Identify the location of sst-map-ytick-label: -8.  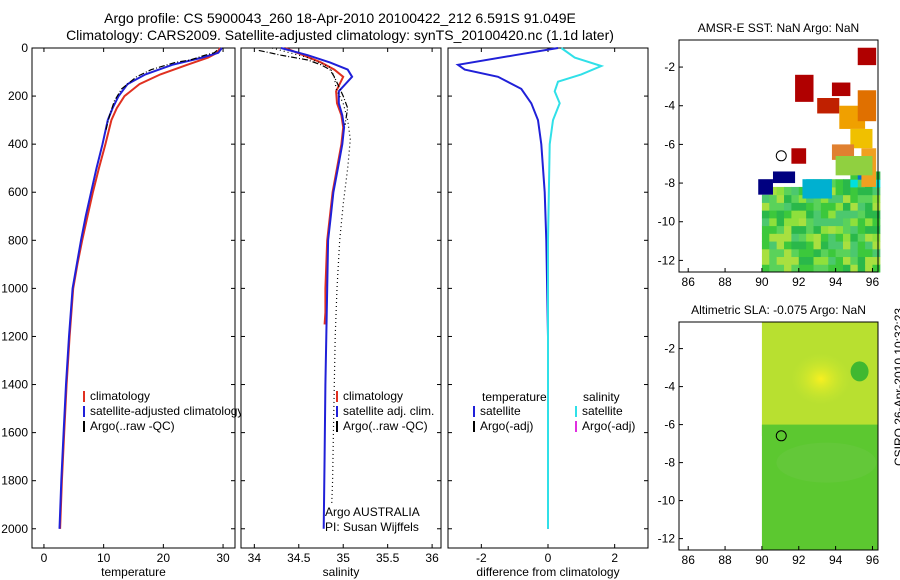
(669, 183).